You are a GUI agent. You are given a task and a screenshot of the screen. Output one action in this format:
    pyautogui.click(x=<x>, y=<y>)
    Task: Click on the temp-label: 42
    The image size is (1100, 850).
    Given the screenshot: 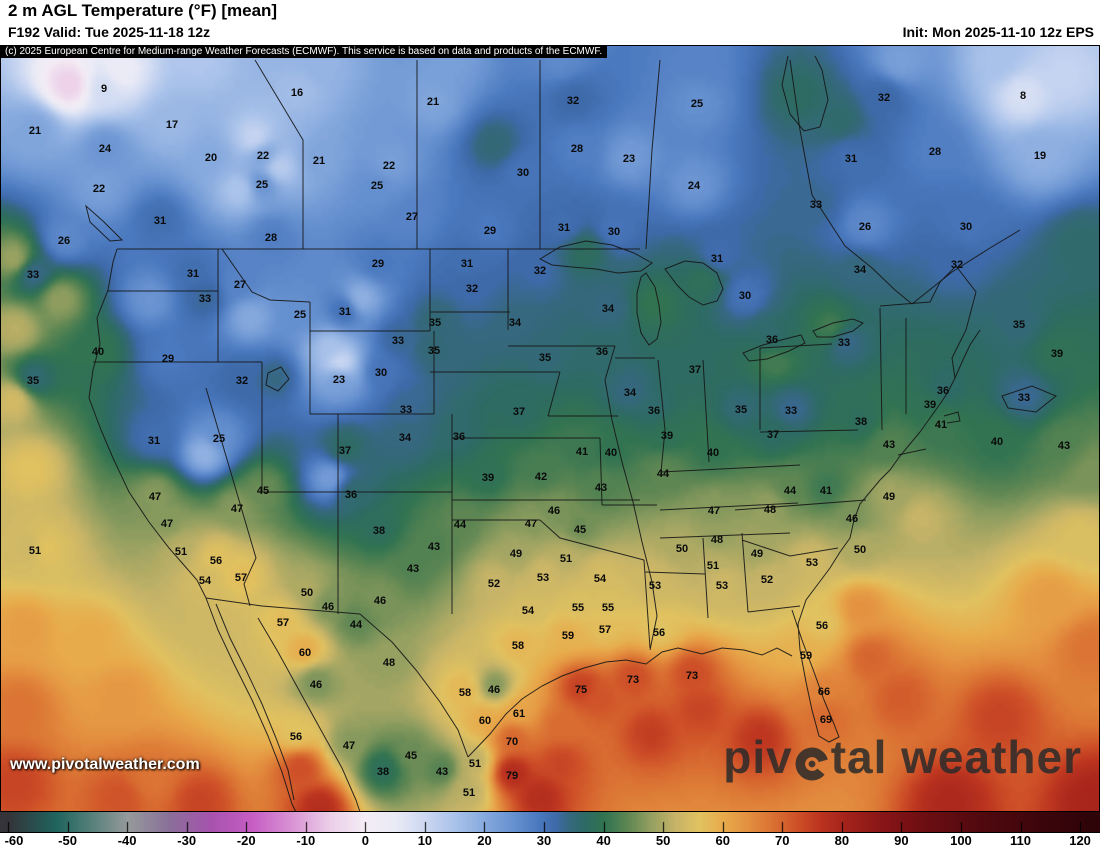 What is the action you would take?
    pyautogui.click(x=541, y=477)
    